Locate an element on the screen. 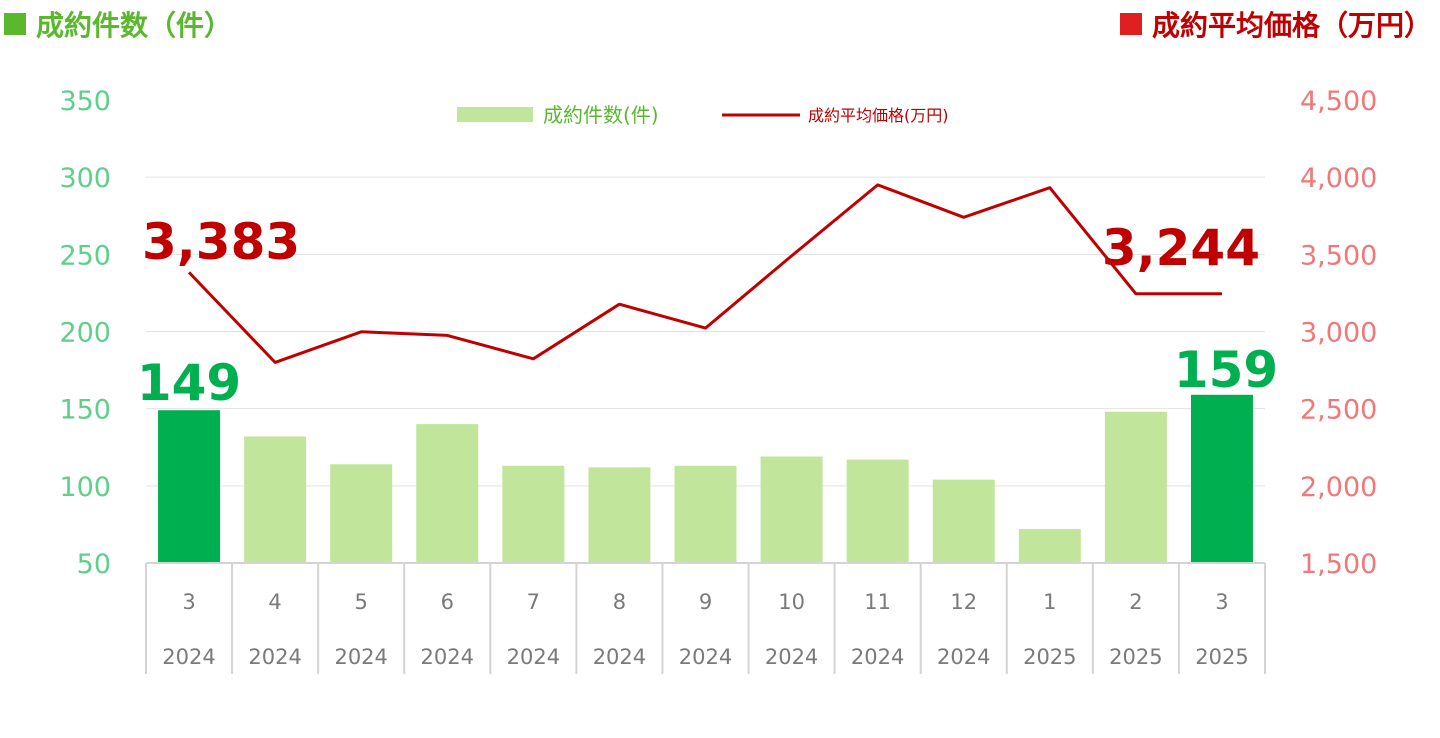 The height and width of the screenshot is (738, 1440). right-tick-label: 1,500 is located at coordinates (1338, 564).